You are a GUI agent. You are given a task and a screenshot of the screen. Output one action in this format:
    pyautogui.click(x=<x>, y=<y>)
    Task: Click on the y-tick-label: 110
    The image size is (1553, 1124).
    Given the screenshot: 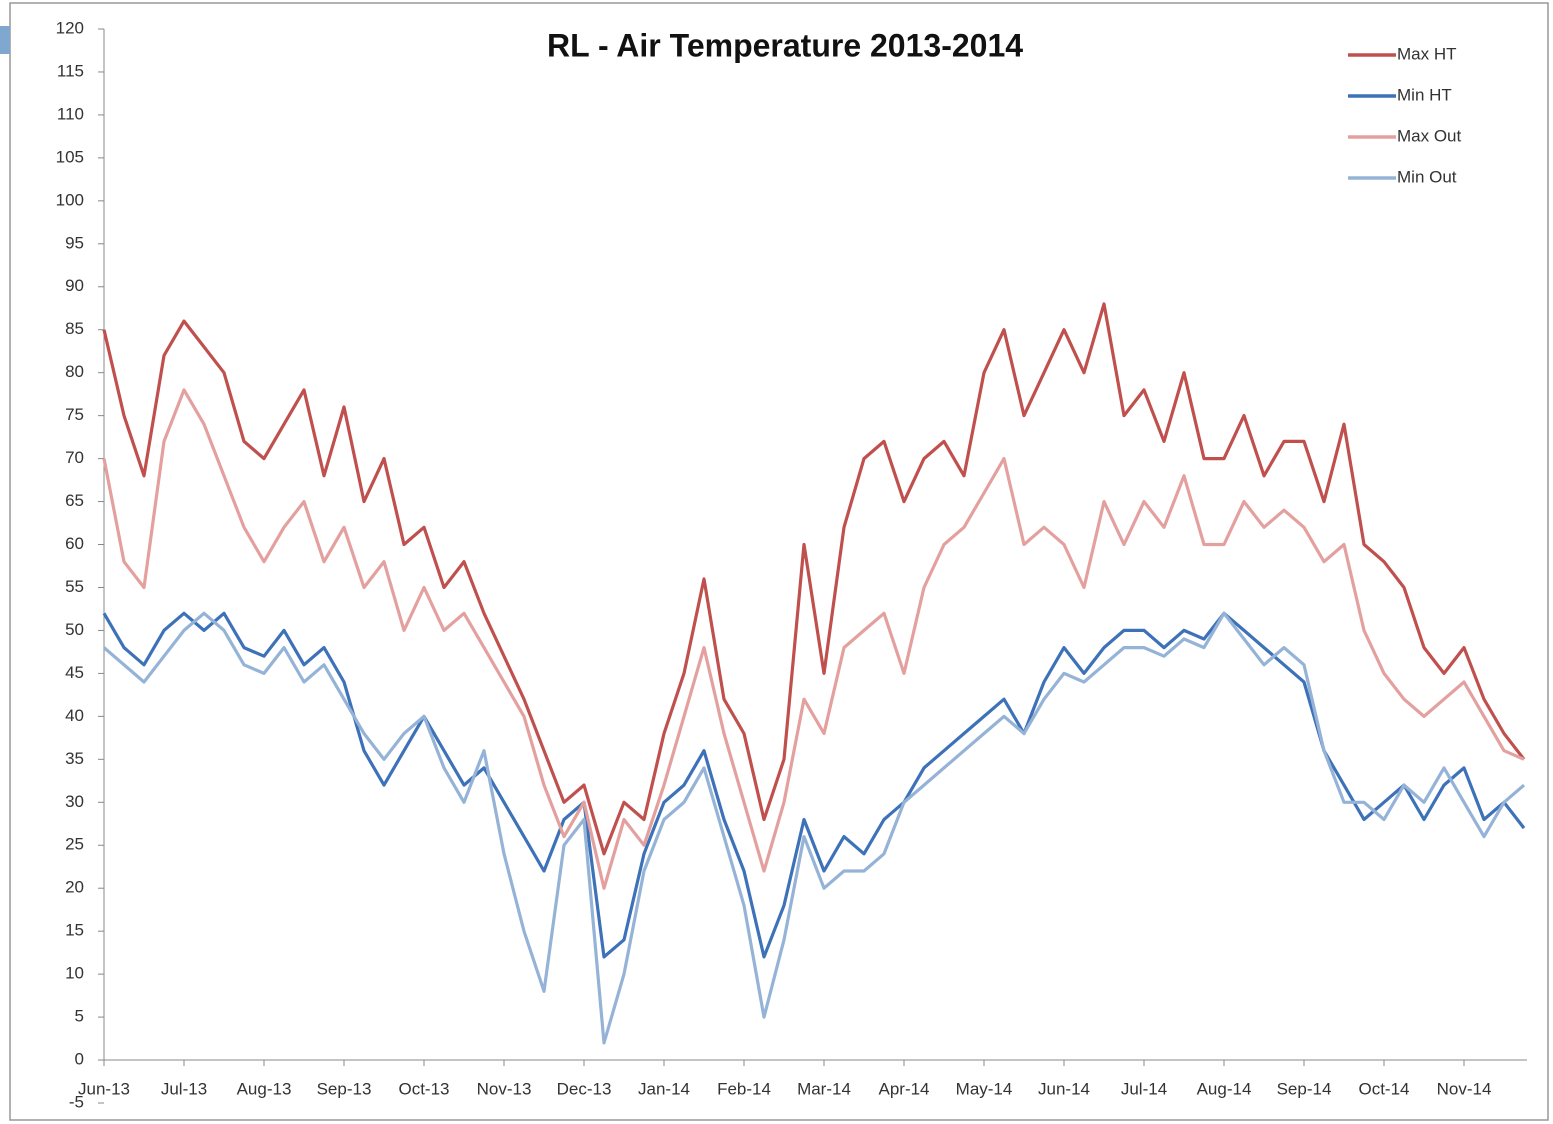 What is the action you would take?
    pyautogui.click(x=70, y=113)
    